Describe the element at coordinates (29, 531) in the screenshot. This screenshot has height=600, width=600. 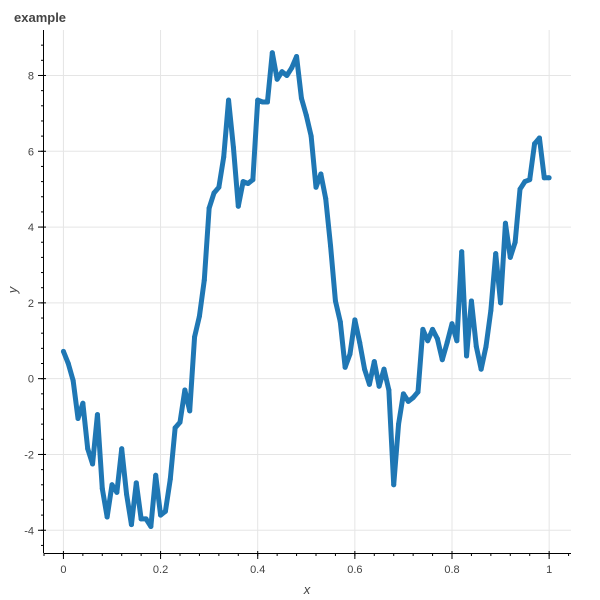
I see `y-tick-label: -4` at that location.